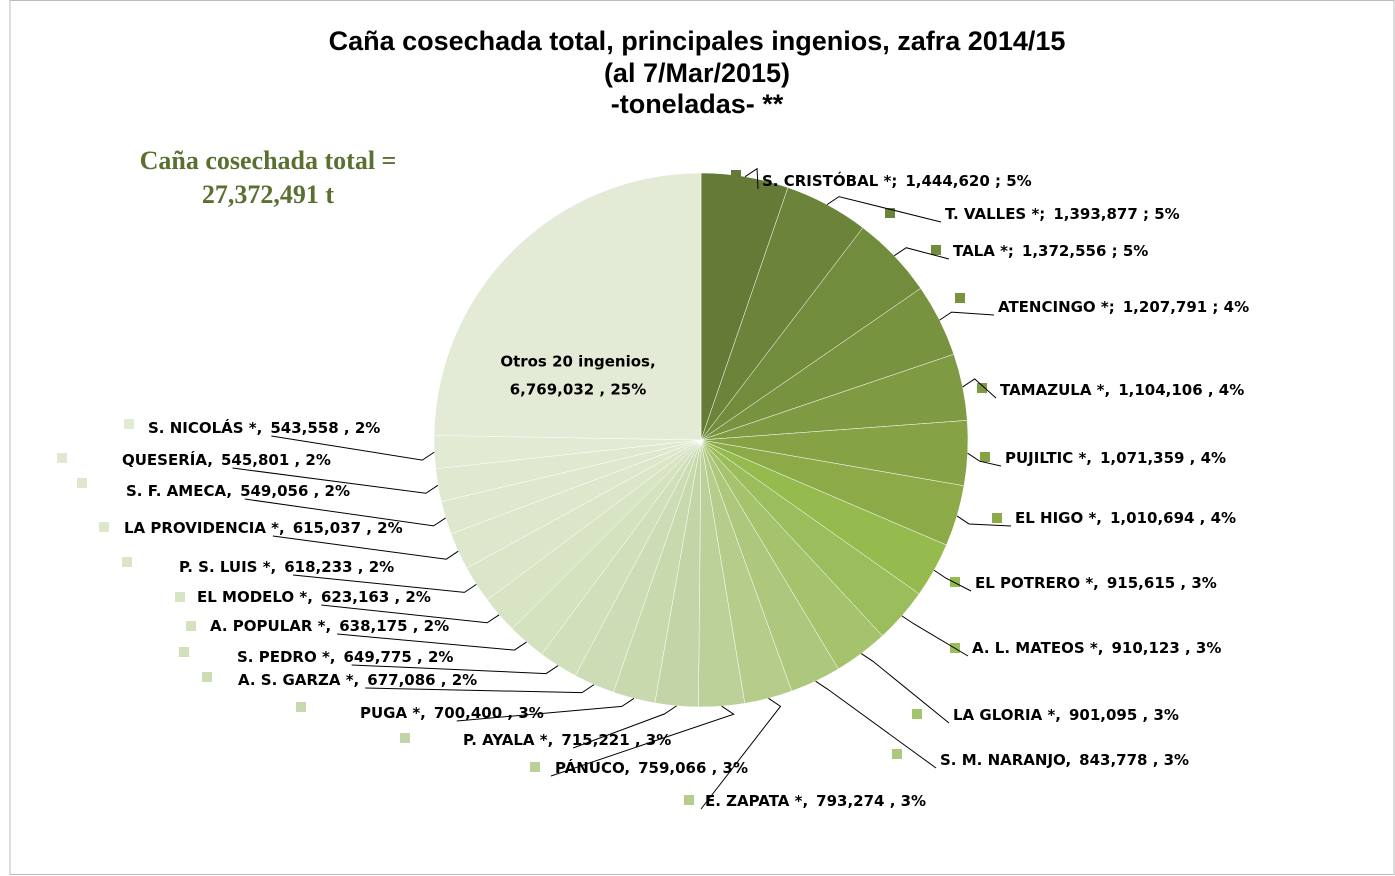 The height and width of the screenshot is (876, 1395). I want to click on value-label: 6,769,032 , 25%, so click(578, 390).